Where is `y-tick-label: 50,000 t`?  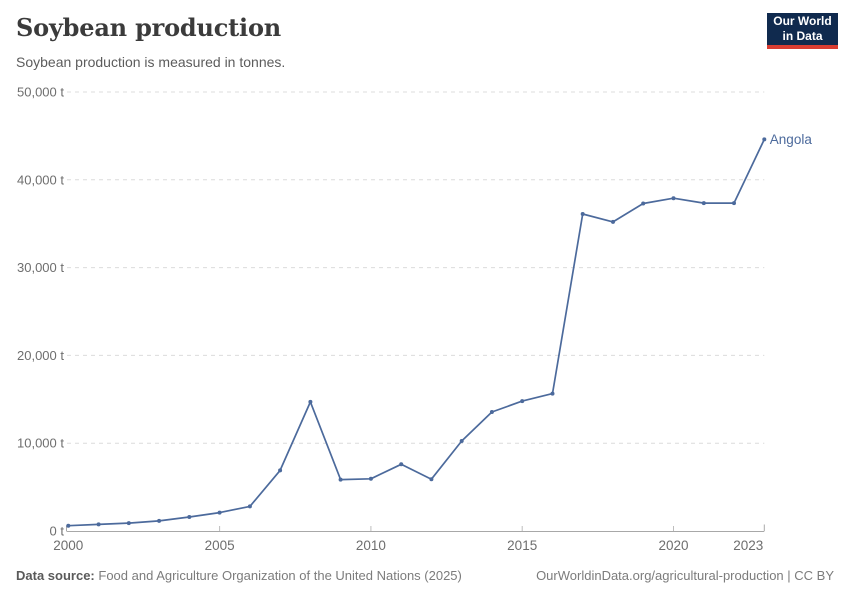 y-tick-label: 50,000 t is located at coordinates (40, 92).